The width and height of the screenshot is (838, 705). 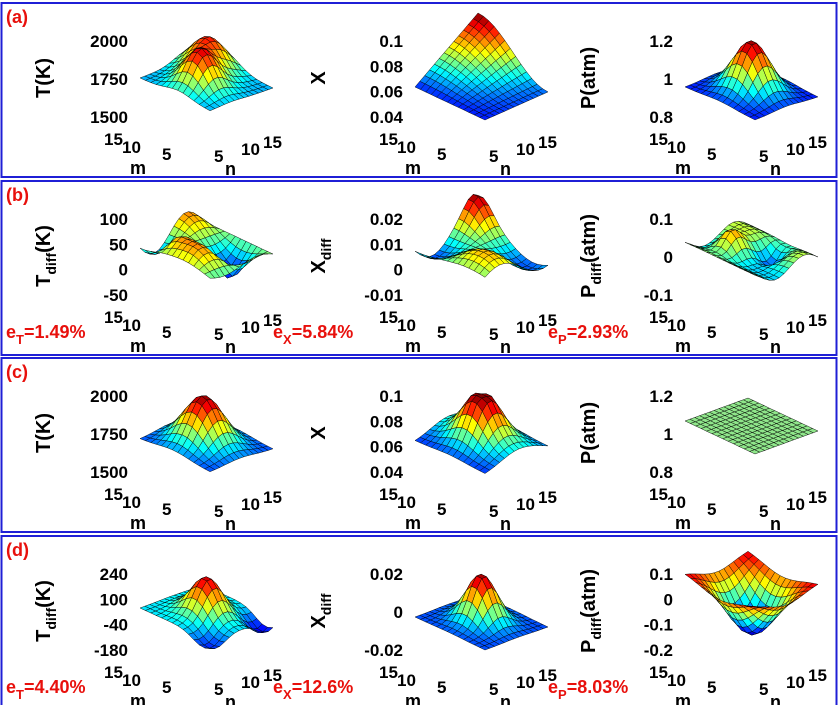 What do you see at coordinates (114, 574) in the screenshot?
I see `z-tick-label: 240` at bounding box center [114, 574].